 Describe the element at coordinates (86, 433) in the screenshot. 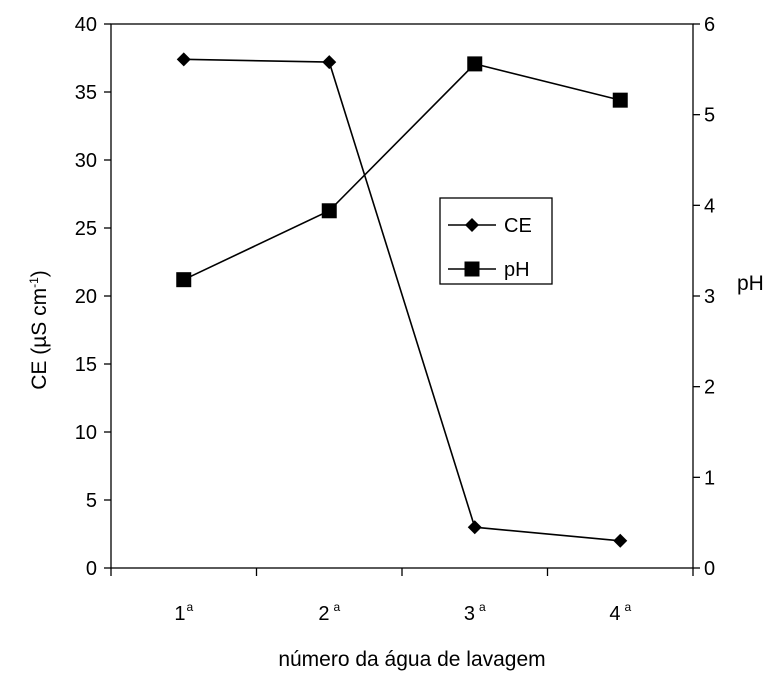

I see `left-y-tick-label: 10` at that location.